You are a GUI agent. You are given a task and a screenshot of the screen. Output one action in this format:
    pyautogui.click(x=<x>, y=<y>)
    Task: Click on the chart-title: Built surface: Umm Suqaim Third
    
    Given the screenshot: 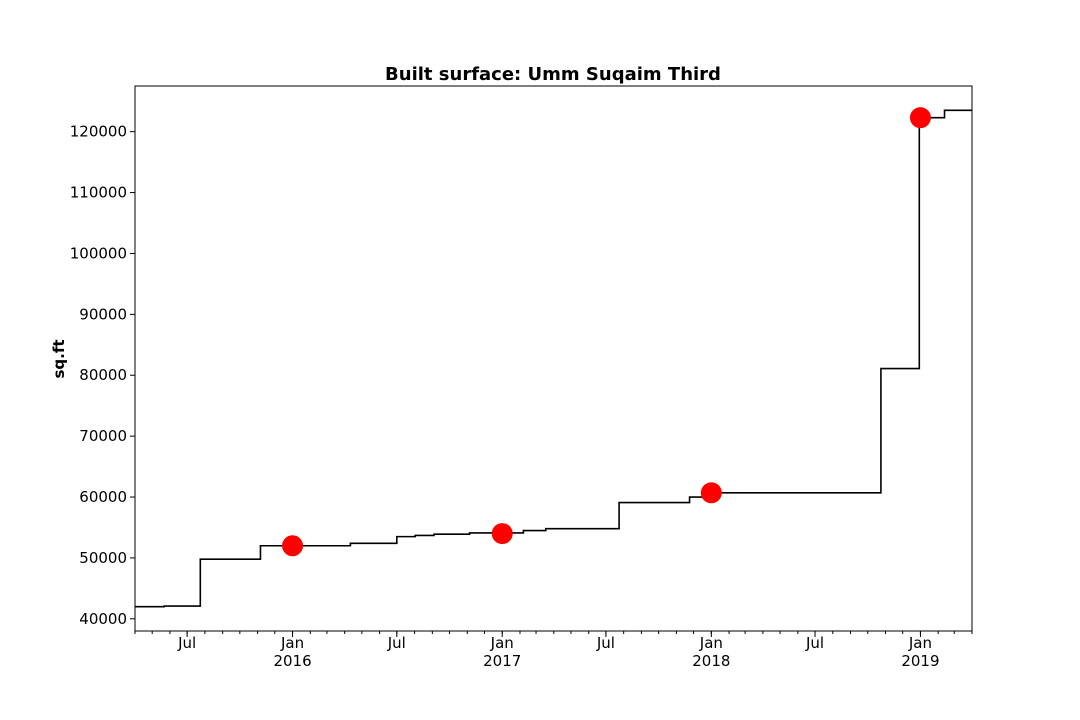 What is the action you would take?
    pyautogui.click(x=553, y=74)
    